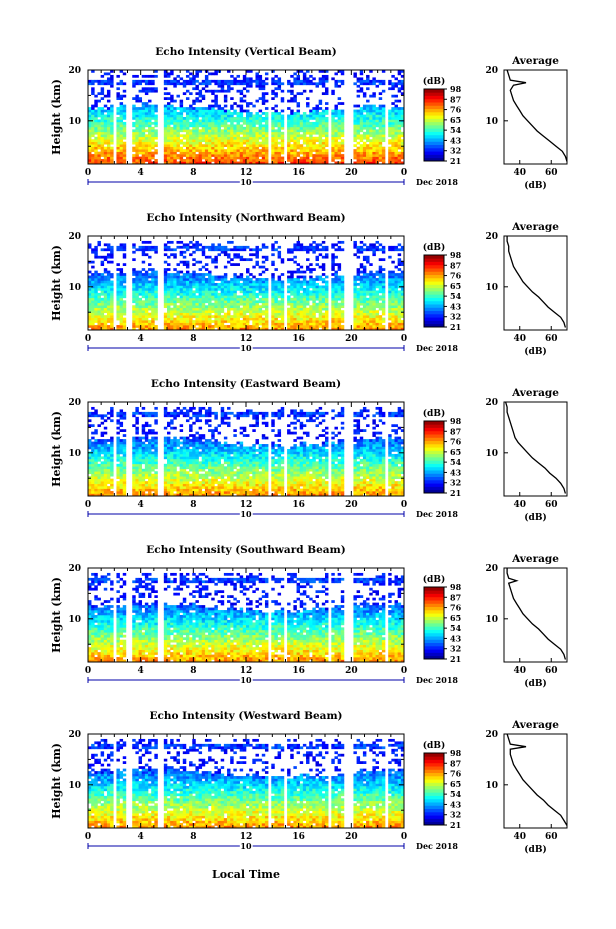  What do you see at coordinates (535, 61) in the screenshot?
I see `average-title: Average` at bounding box center [535, 61].